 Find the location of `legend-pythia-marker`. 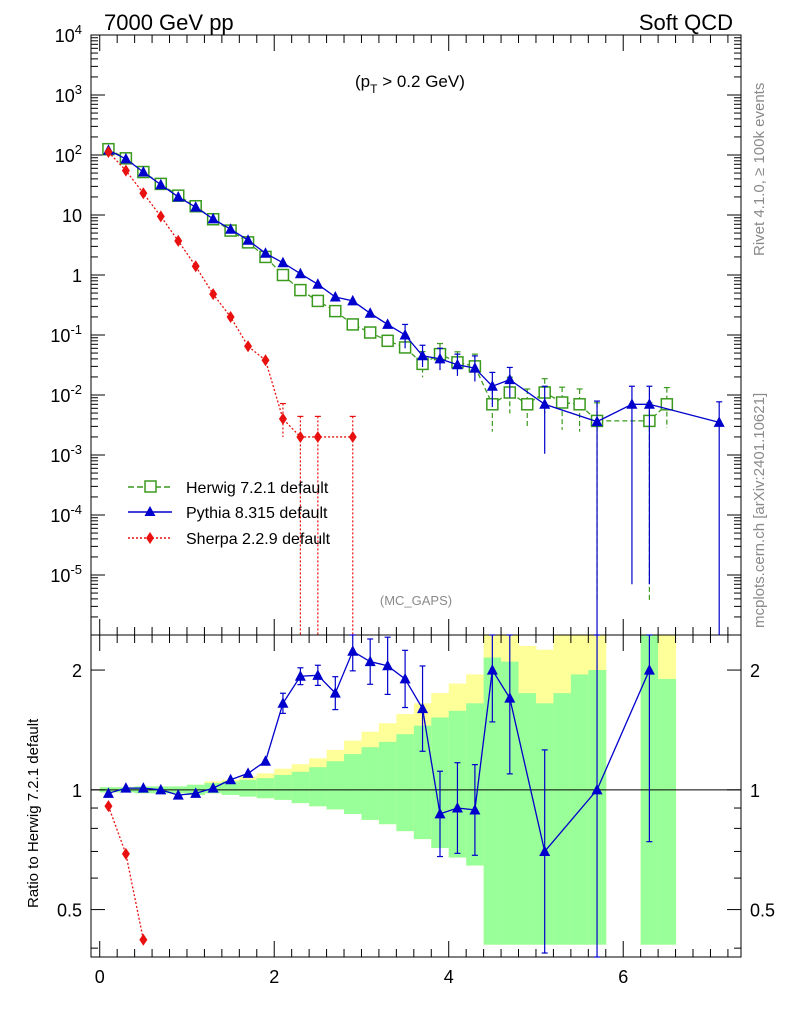

legend-pythia-marker is located at coordinates (150, 511).